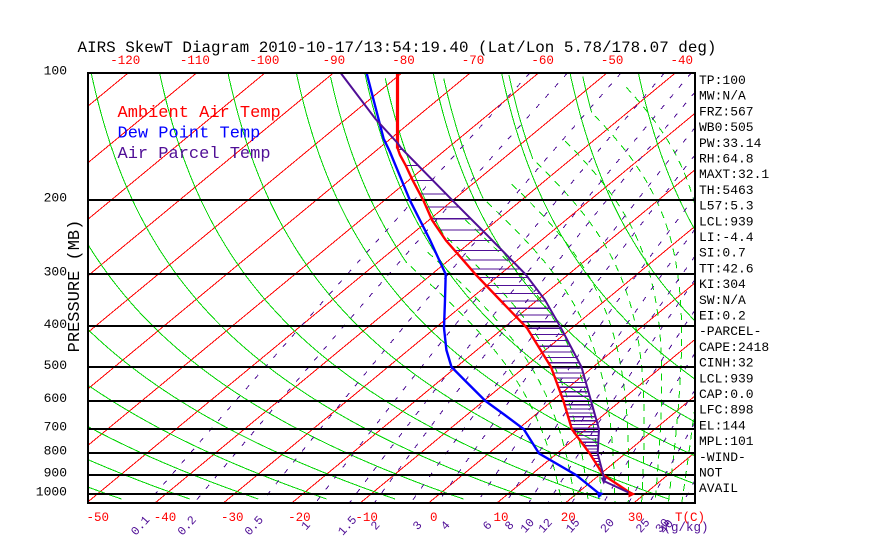  Describe the element at coordinates (403, 61) in the screenshot. I see `svg-text: -80` at that location.